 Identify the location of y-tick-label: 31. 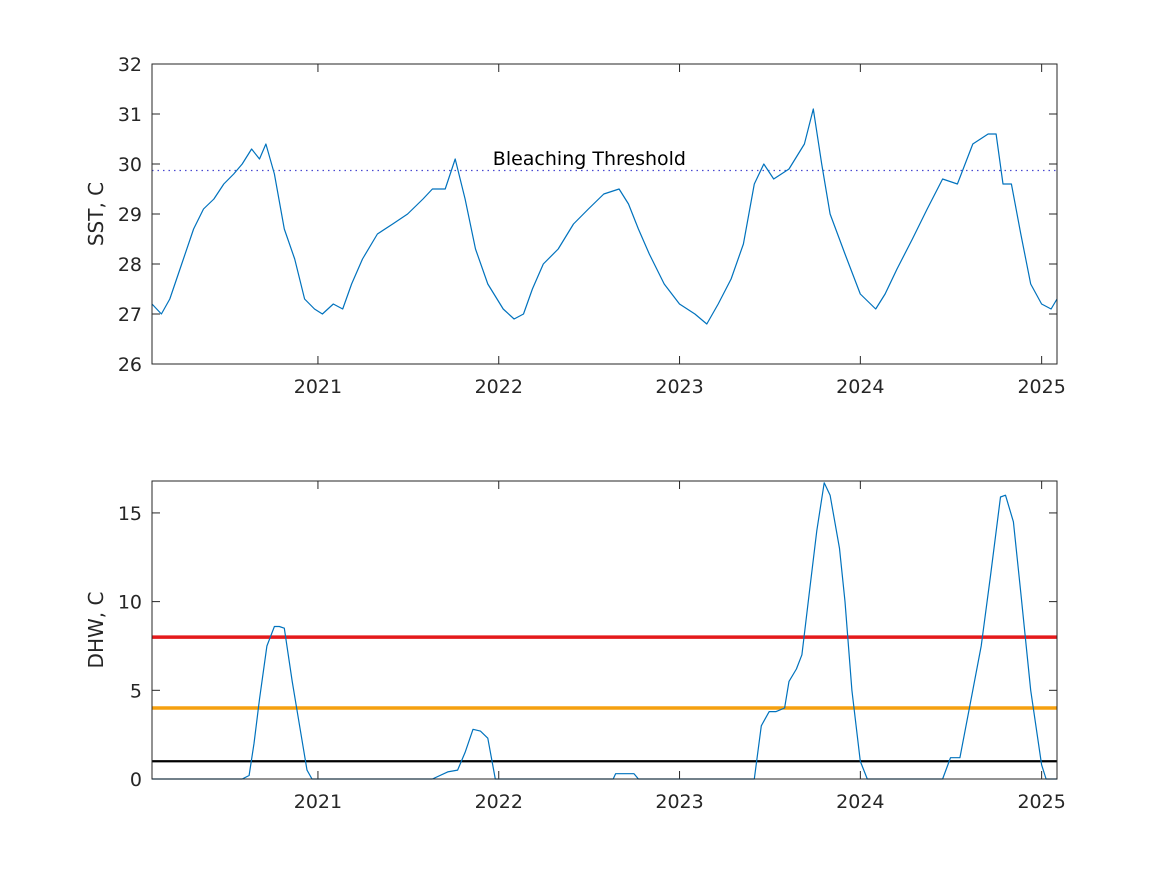
(130, 115).